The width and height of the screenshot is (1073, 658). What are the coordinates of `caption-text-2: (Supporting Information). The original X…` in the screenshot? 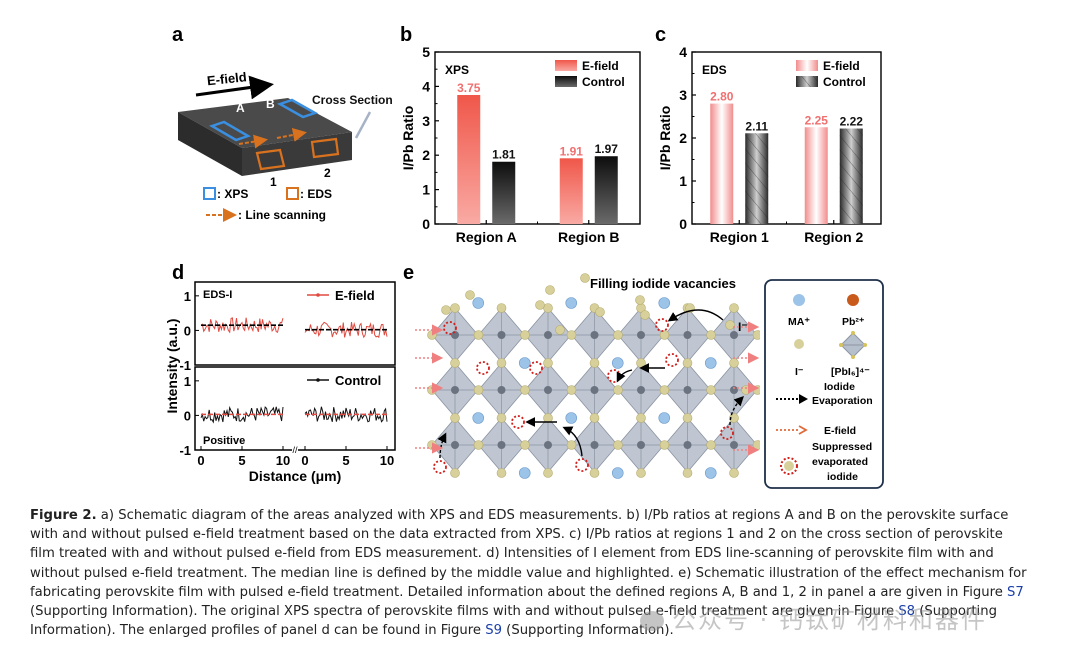 It's located at (464, 612).